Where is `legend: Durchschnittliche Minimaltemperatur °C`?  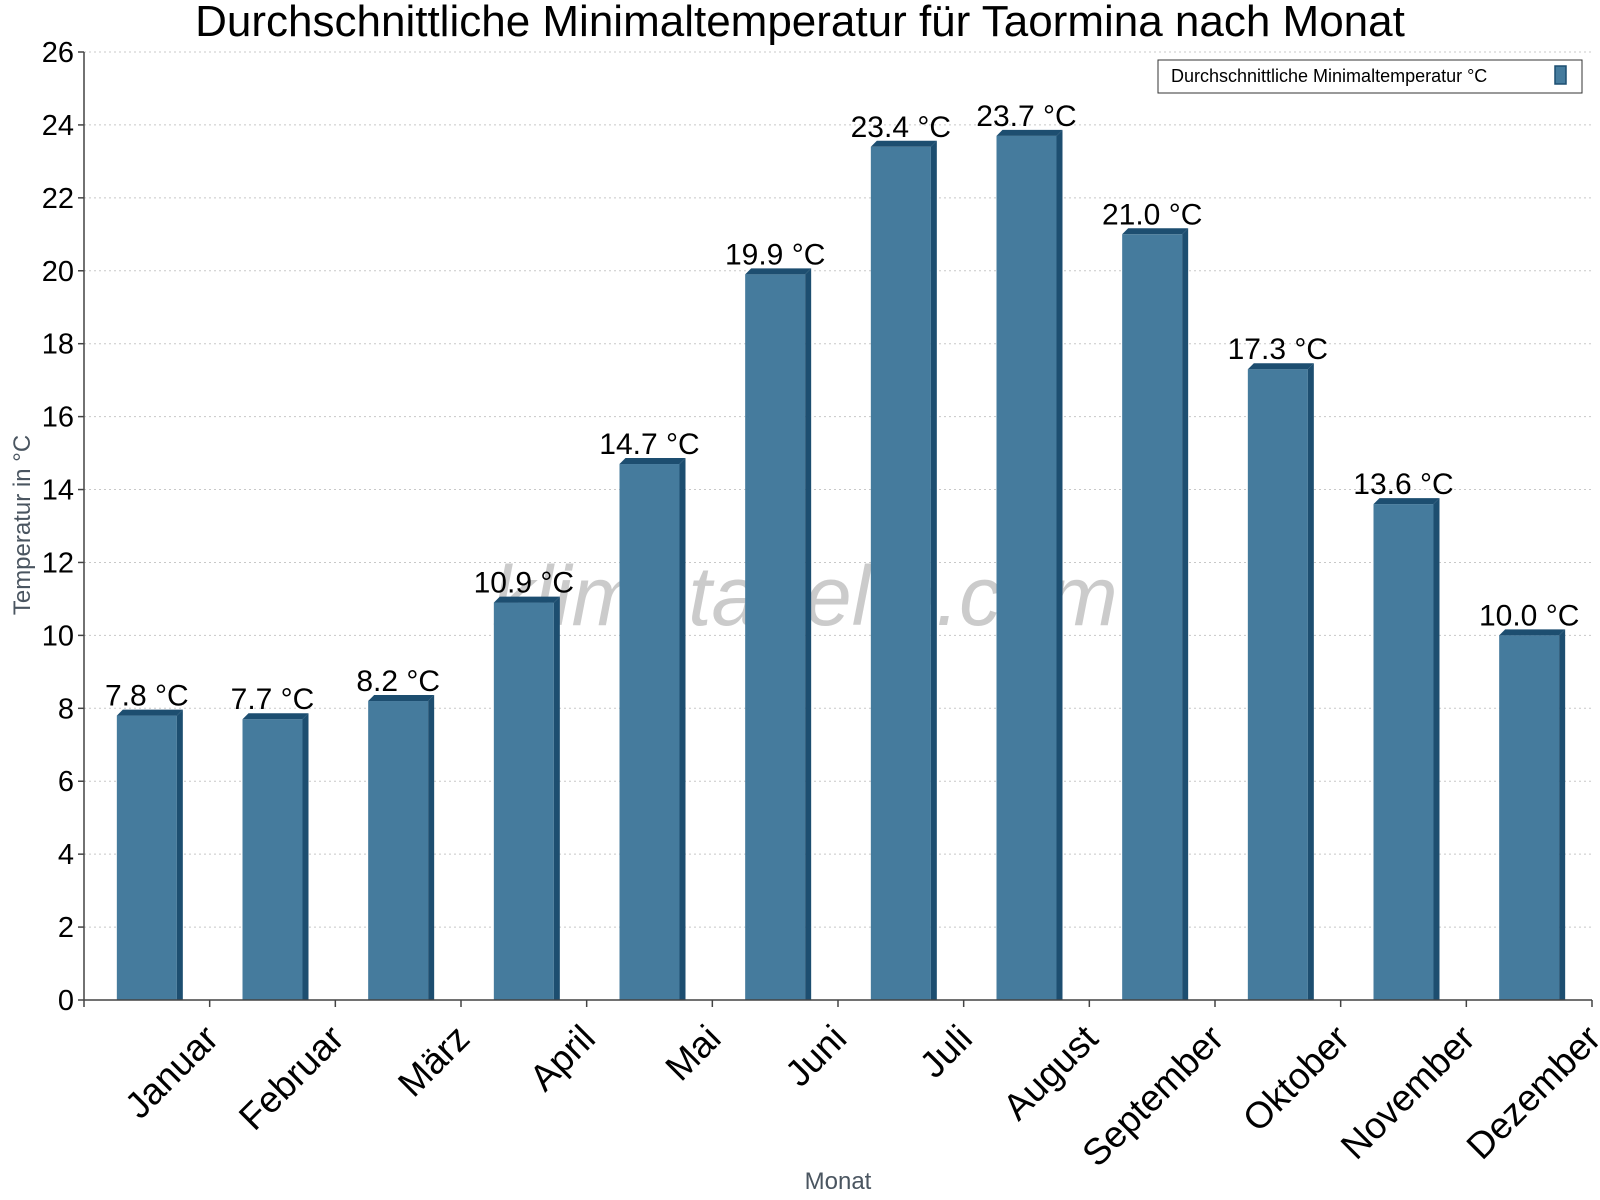 legend: Durchschnittliche Minimaltemperatur °C is located at coordinates (1370, 76).